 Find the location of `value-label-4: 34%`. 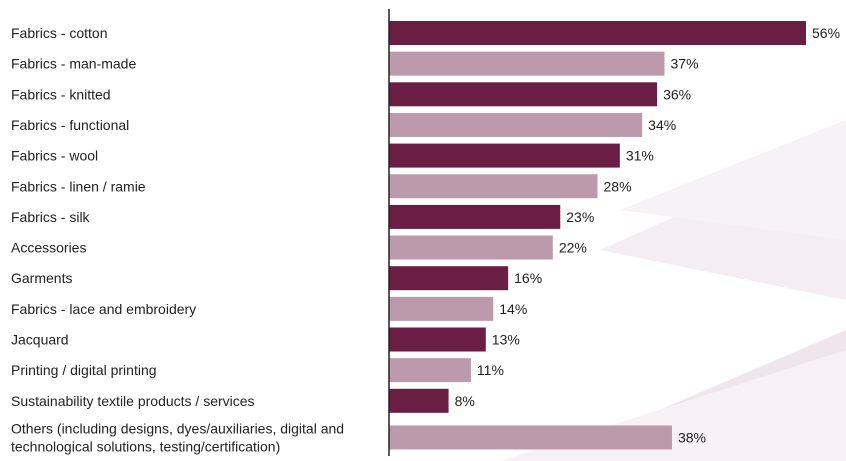

value-label-4: 34% is located at coordinates (662, 125).